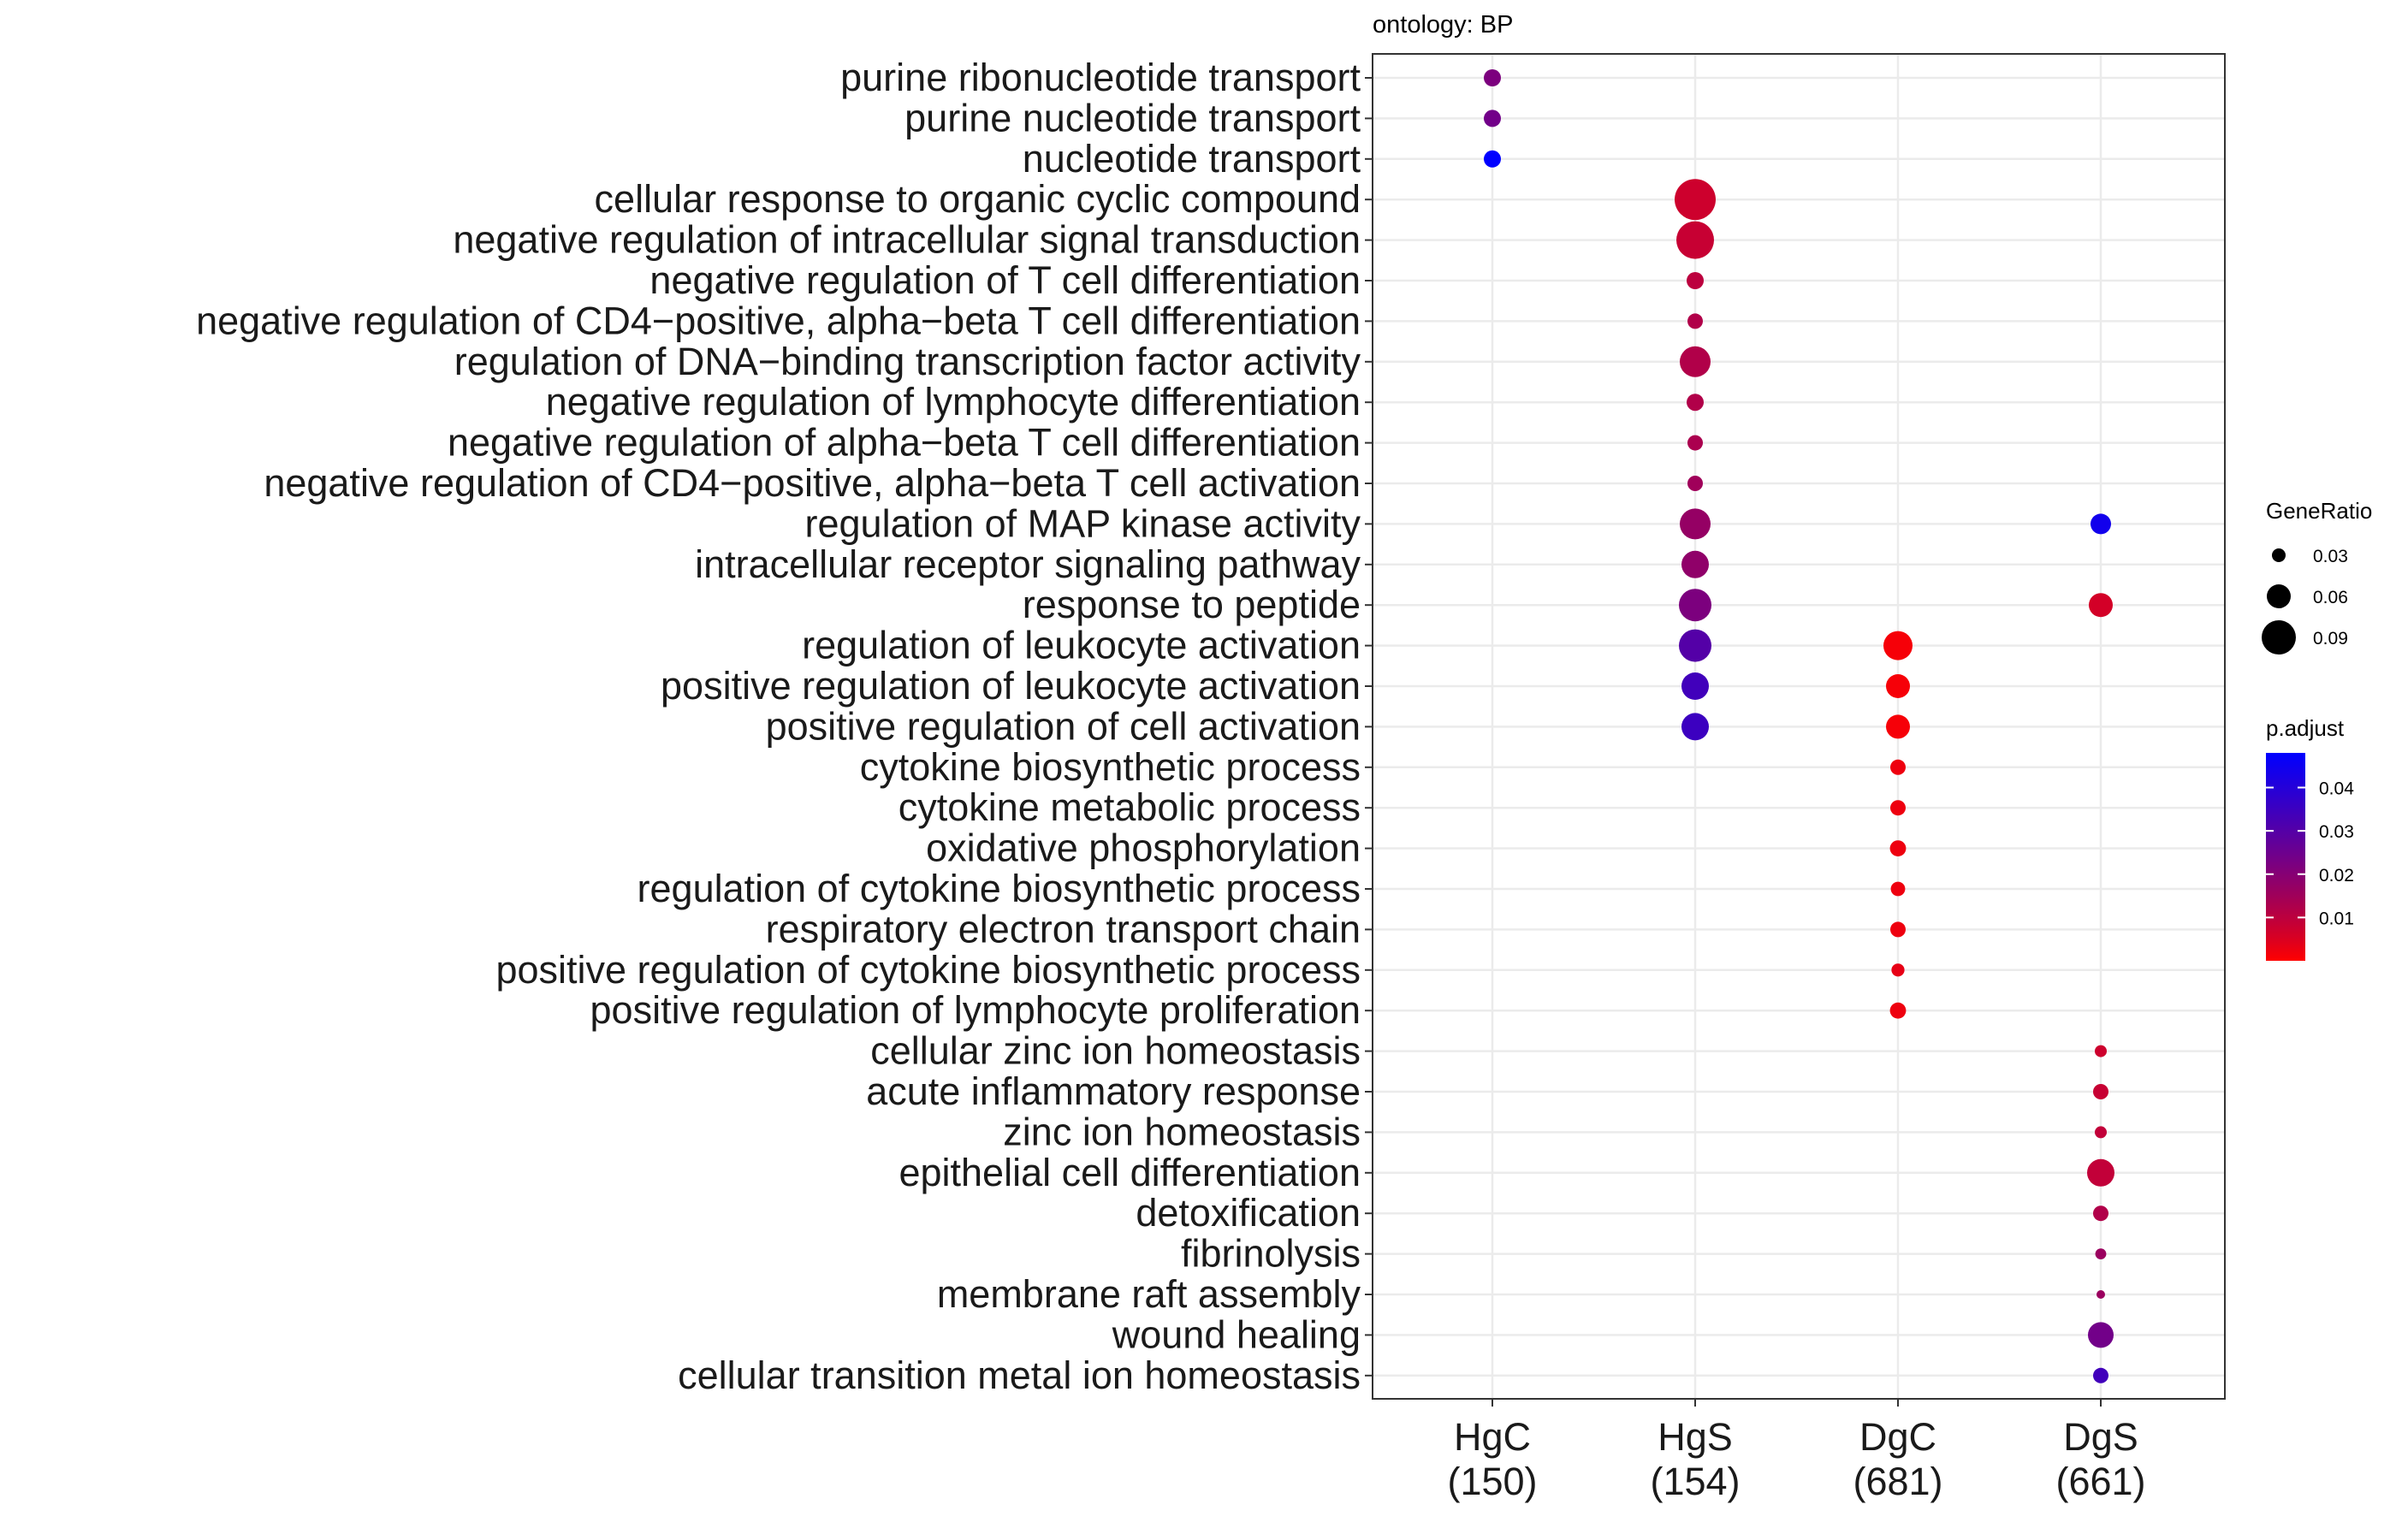 This screenshot has width=2396, height=1540. Describe the element at coordinates (1143, 848) in the screenshot. I see `y-tick-label: oxidative phosphorylation` at that location.